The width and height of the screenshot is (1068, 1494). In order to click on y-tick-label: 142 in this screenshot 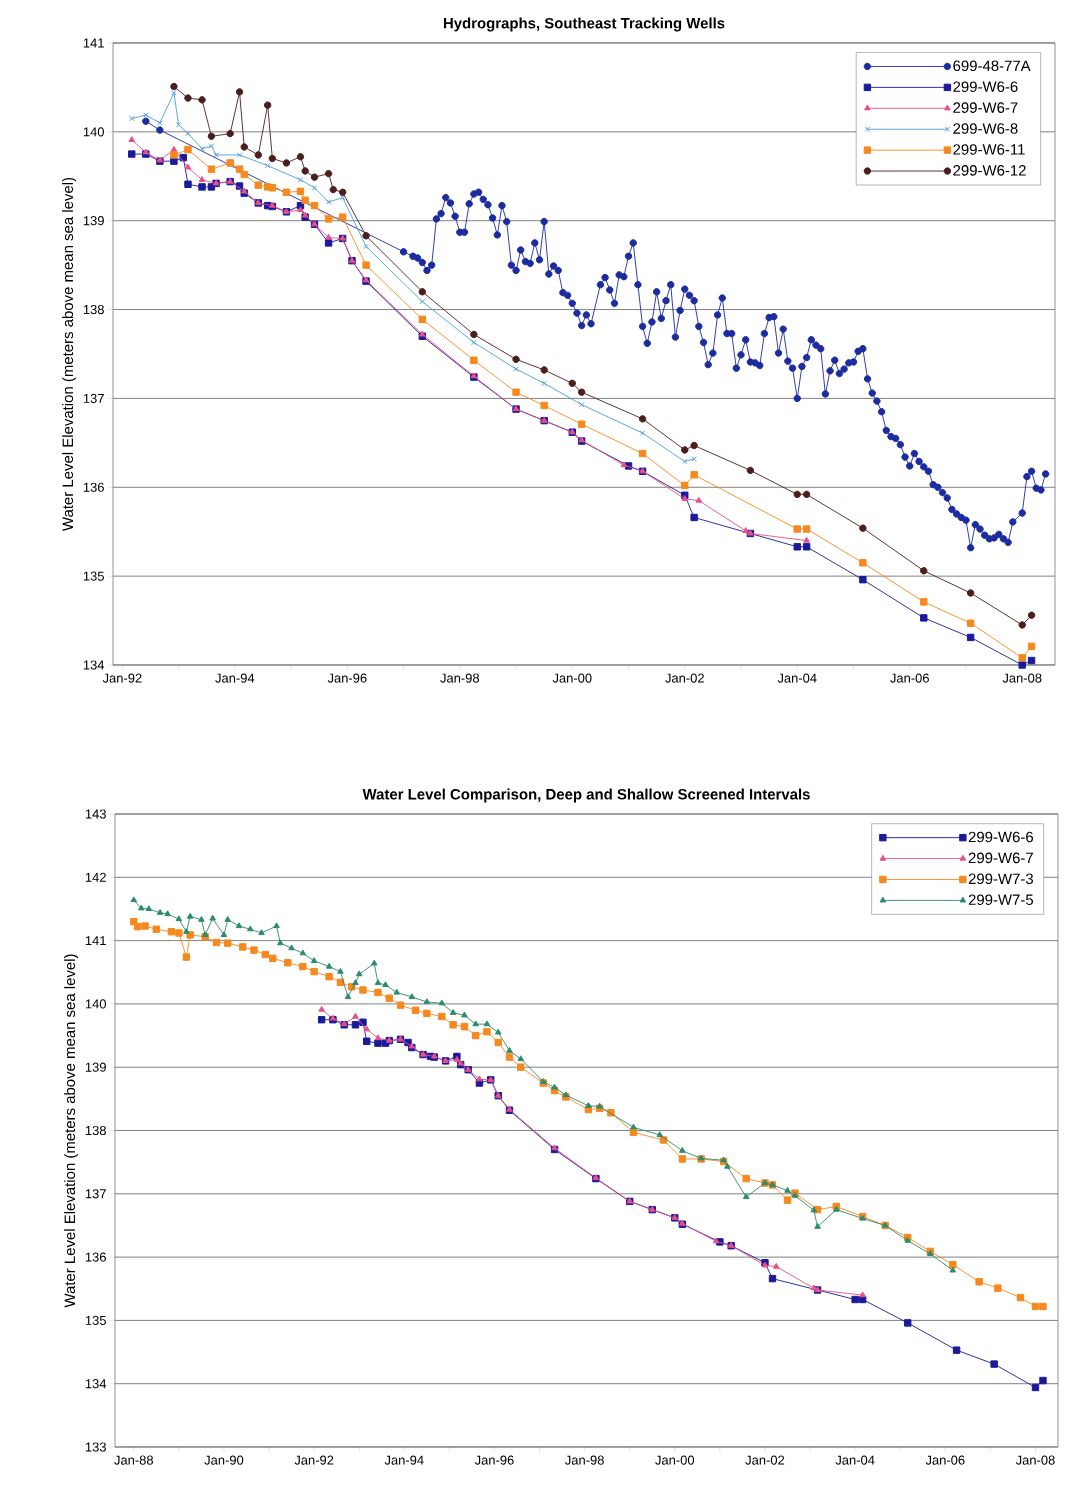, I will do `click(95, 877)`.